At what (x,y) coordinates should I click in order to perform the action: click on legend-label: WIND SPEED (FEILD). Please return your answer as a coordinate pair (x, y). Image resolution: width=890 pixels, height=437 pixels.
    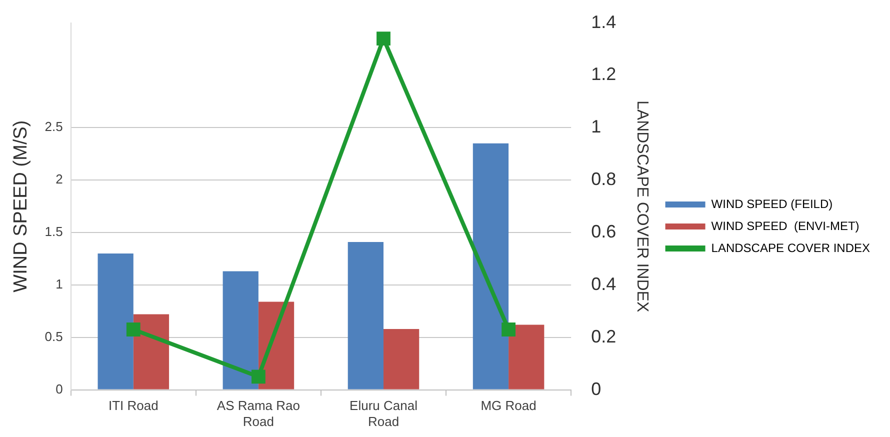
    Looking at the image, I should click on (772, 203).